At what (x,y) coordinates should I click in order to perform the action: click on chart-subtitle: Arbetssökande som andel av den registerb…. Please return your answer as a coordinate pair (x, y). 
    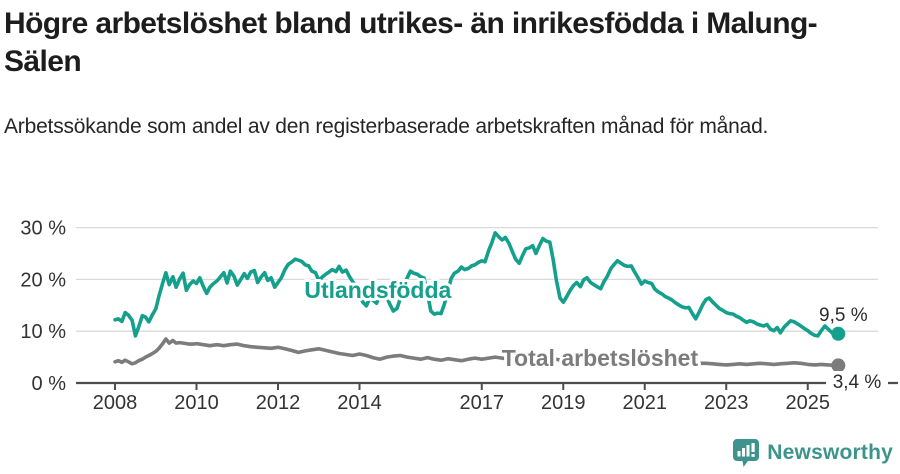
    Looking at the image, I should click on (386, 126).